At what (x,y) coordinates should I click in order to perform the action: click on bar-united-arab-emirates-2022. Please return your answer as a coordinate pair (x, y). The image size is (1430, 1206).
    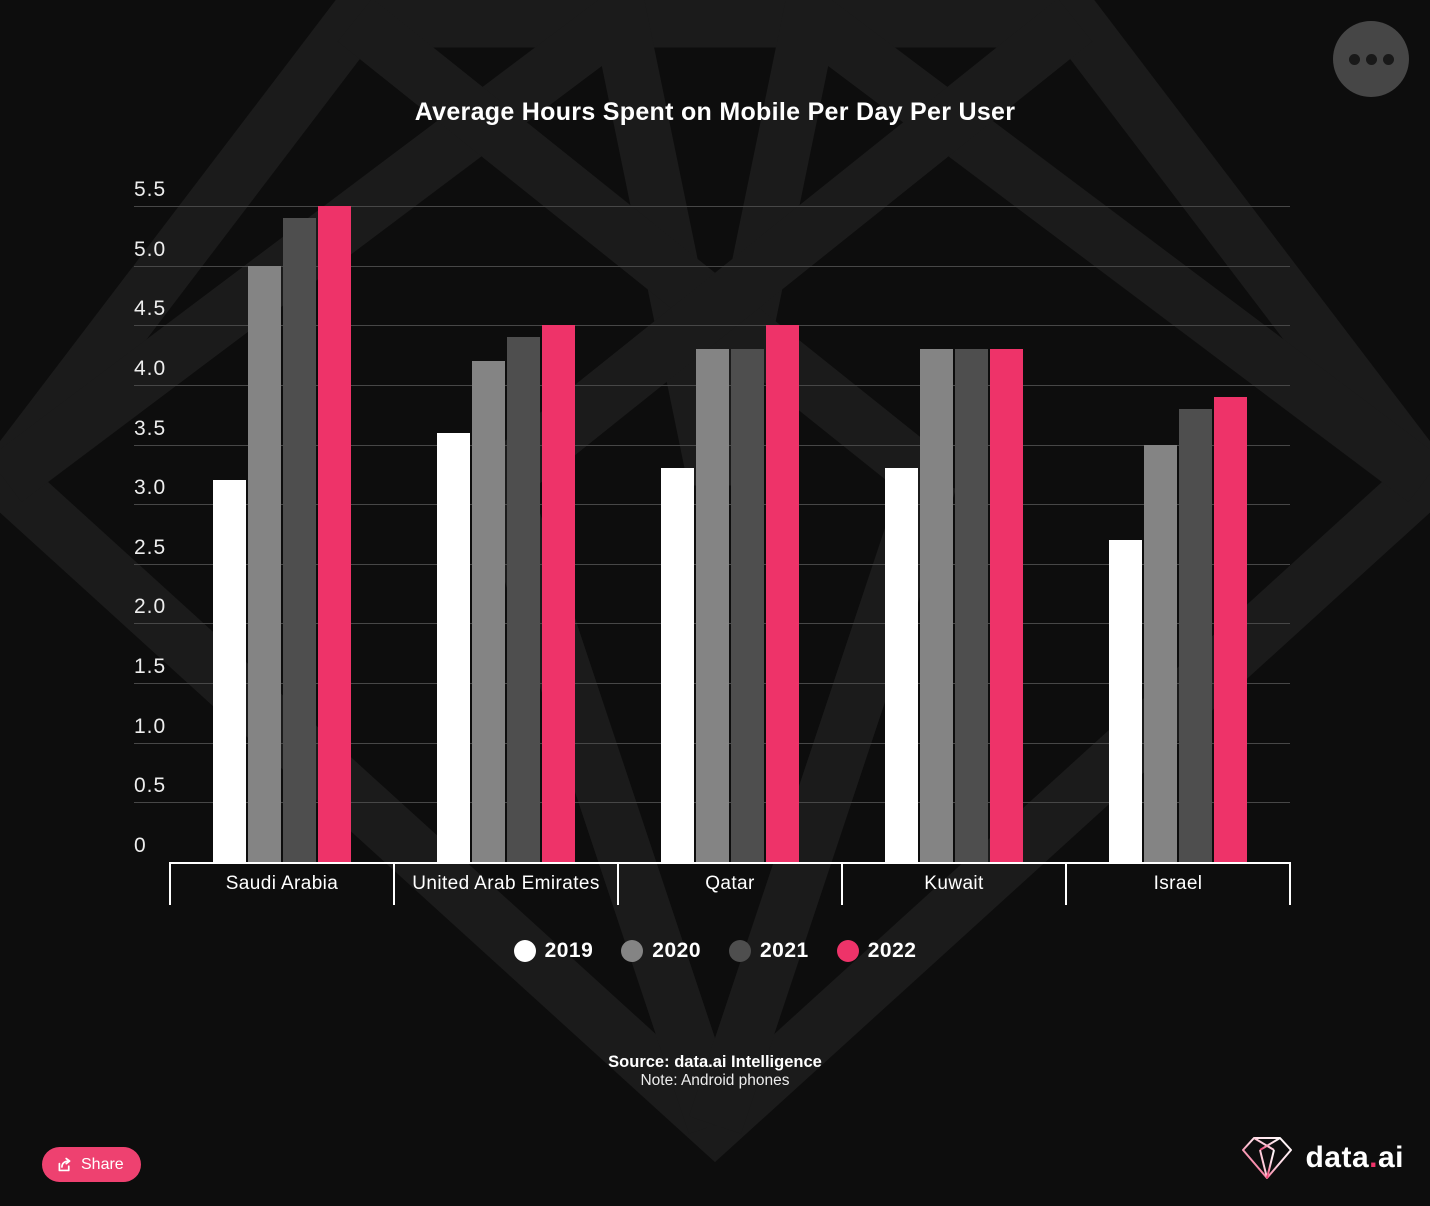
    Looking at the image, I should click on (558, 593).